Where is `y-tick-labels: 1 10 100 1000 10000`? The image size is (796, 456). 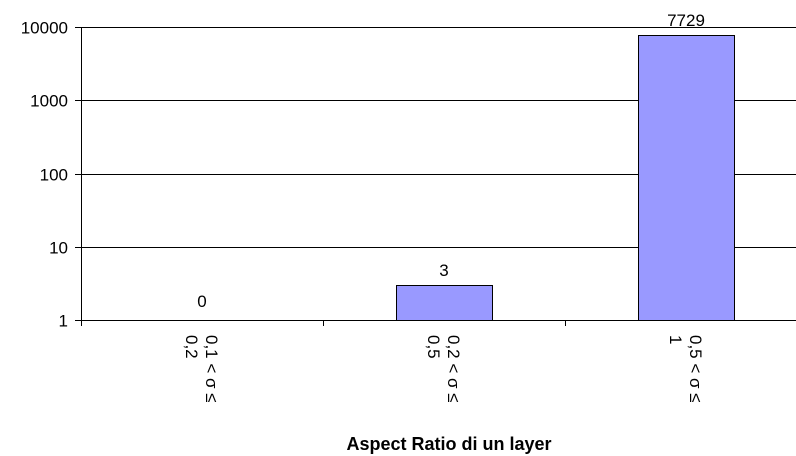
y-tick-labels: 1 10 100 1000 10000 is located at coordinates (44, 175).